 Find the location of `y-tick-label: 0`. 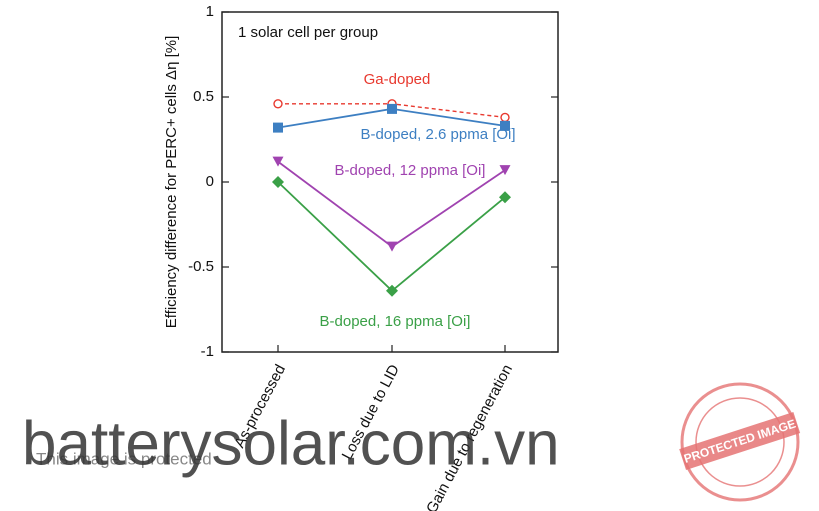

y-tick-label: 0 is located at coordinates (210, 181).